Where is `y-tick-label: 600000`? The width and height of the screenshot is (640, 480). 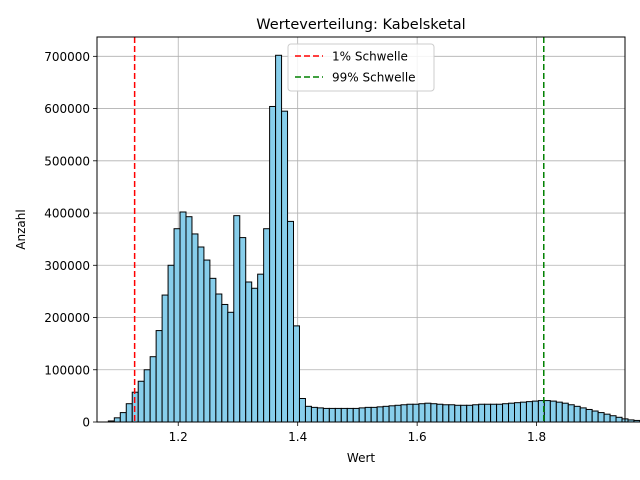 y-tick-label: 600000 is located at coordinates (67, 109).